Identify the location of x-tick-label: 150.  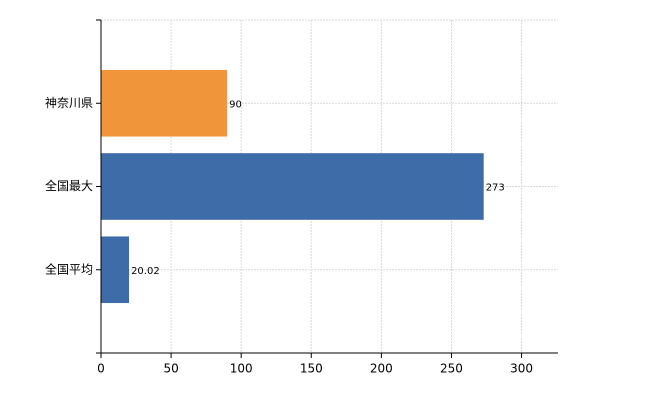
(311, 369).